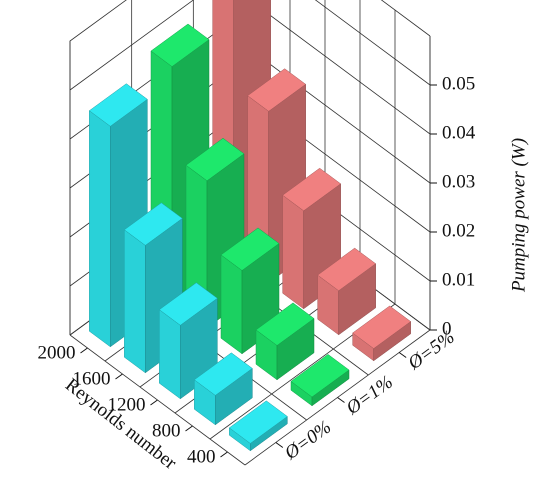  Describe the element at coordinates (166, 430) in the screenshot. I see `x-tick-label: 800` at that location.